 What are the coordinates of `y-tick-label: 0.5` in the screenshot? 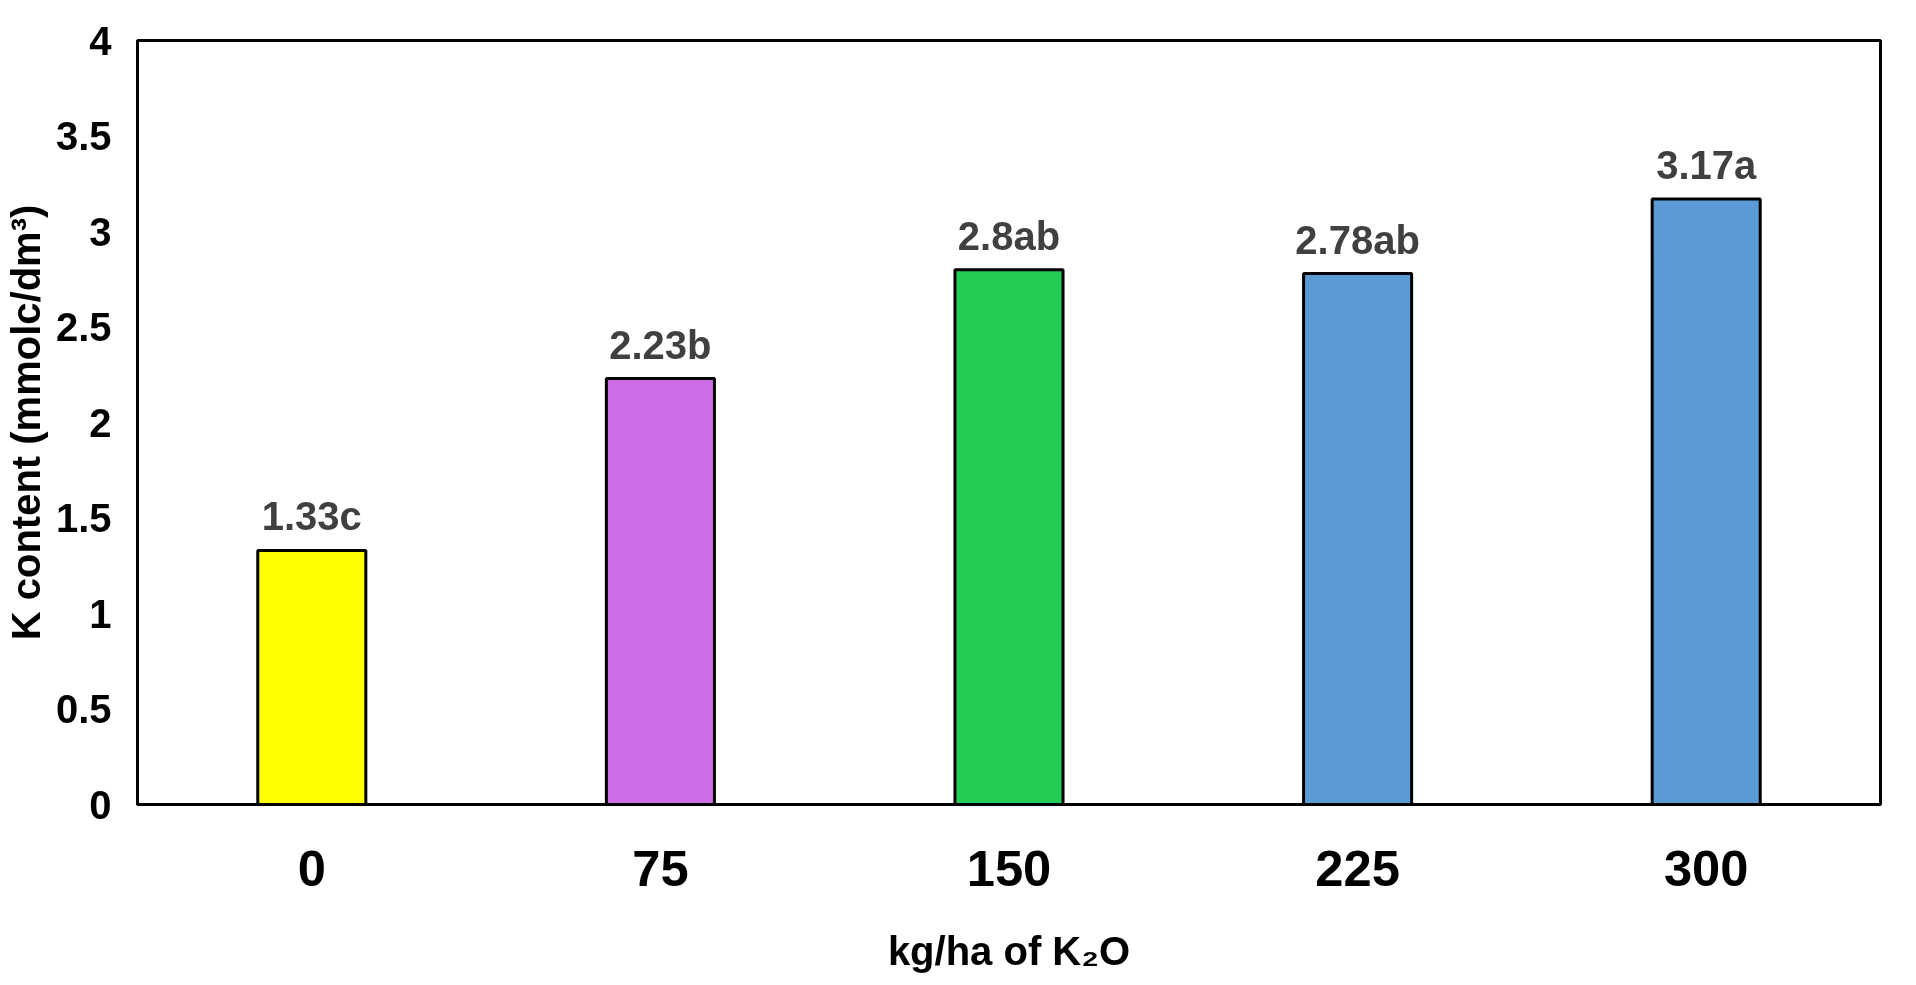 It's located at (83, 709).